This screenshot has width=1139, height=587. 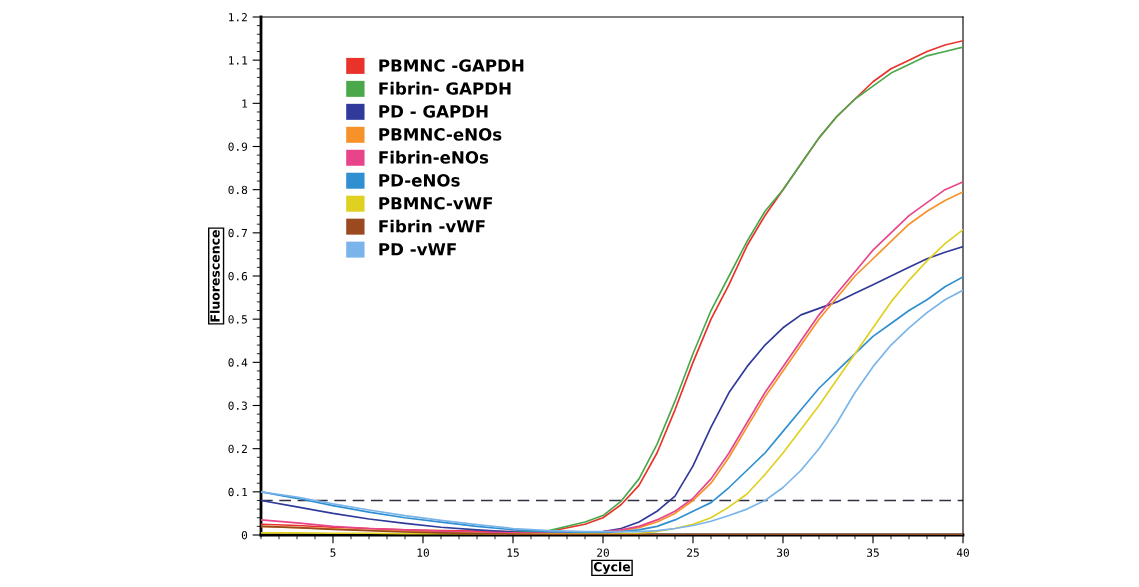 What do you see at coordinates (436, 203) in the screenshot?
I see `legend-label: PBMNC-vWF` at bounding box center [436, 203].